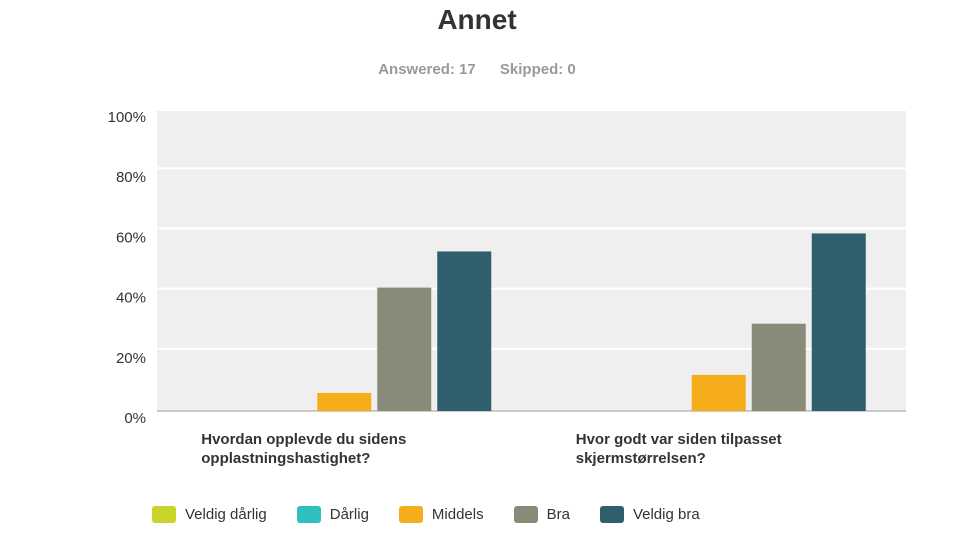 The image size is (954, 537). I want to click on x-category-label: Hvor godt var siden tilpasset, so click(679, 439).